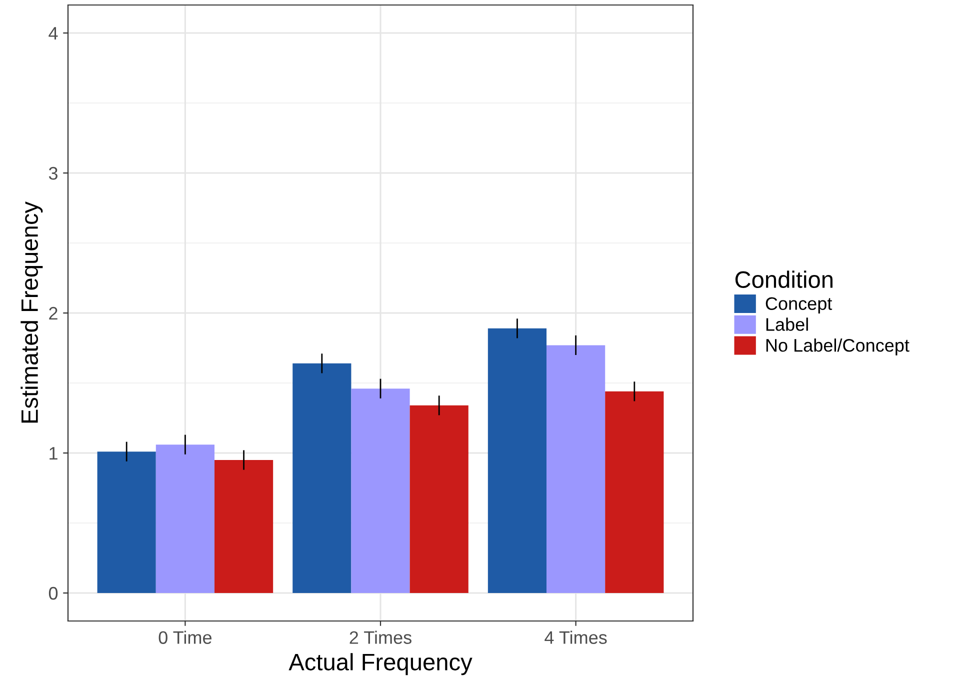  Describe the element at coordinates (53, 593) in the screenshot. I see `y-tick-label: 0` at that location.